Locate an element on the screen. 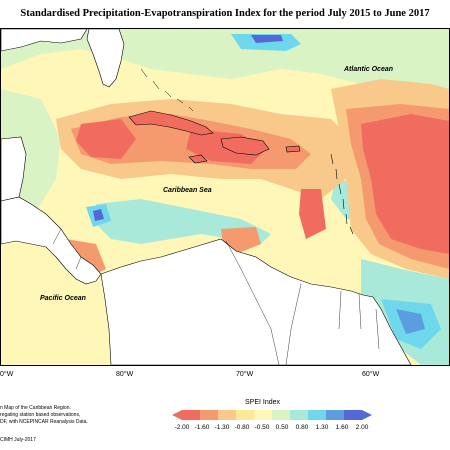 This screenshot has height=450, width=450. legend-tick-label: 0.80 is located at coordinates (302, 427).